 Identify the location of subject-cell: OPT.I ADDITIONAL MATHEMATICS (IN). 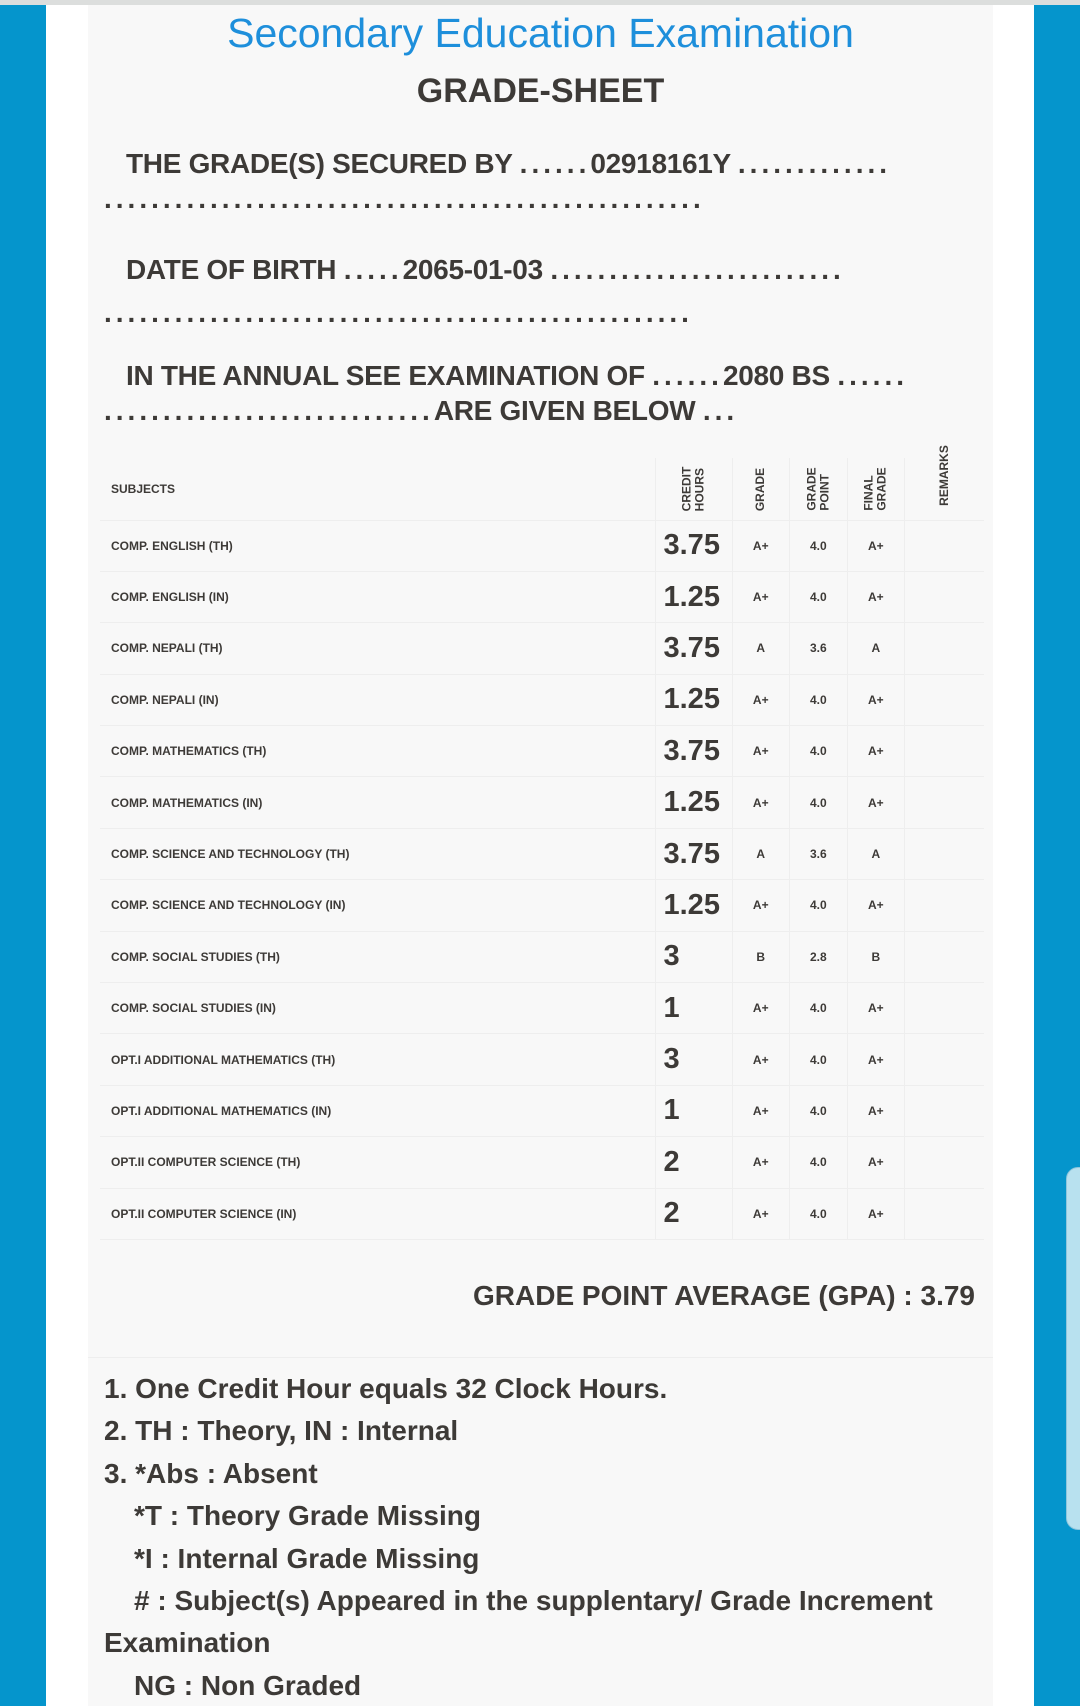
(377, 1111).